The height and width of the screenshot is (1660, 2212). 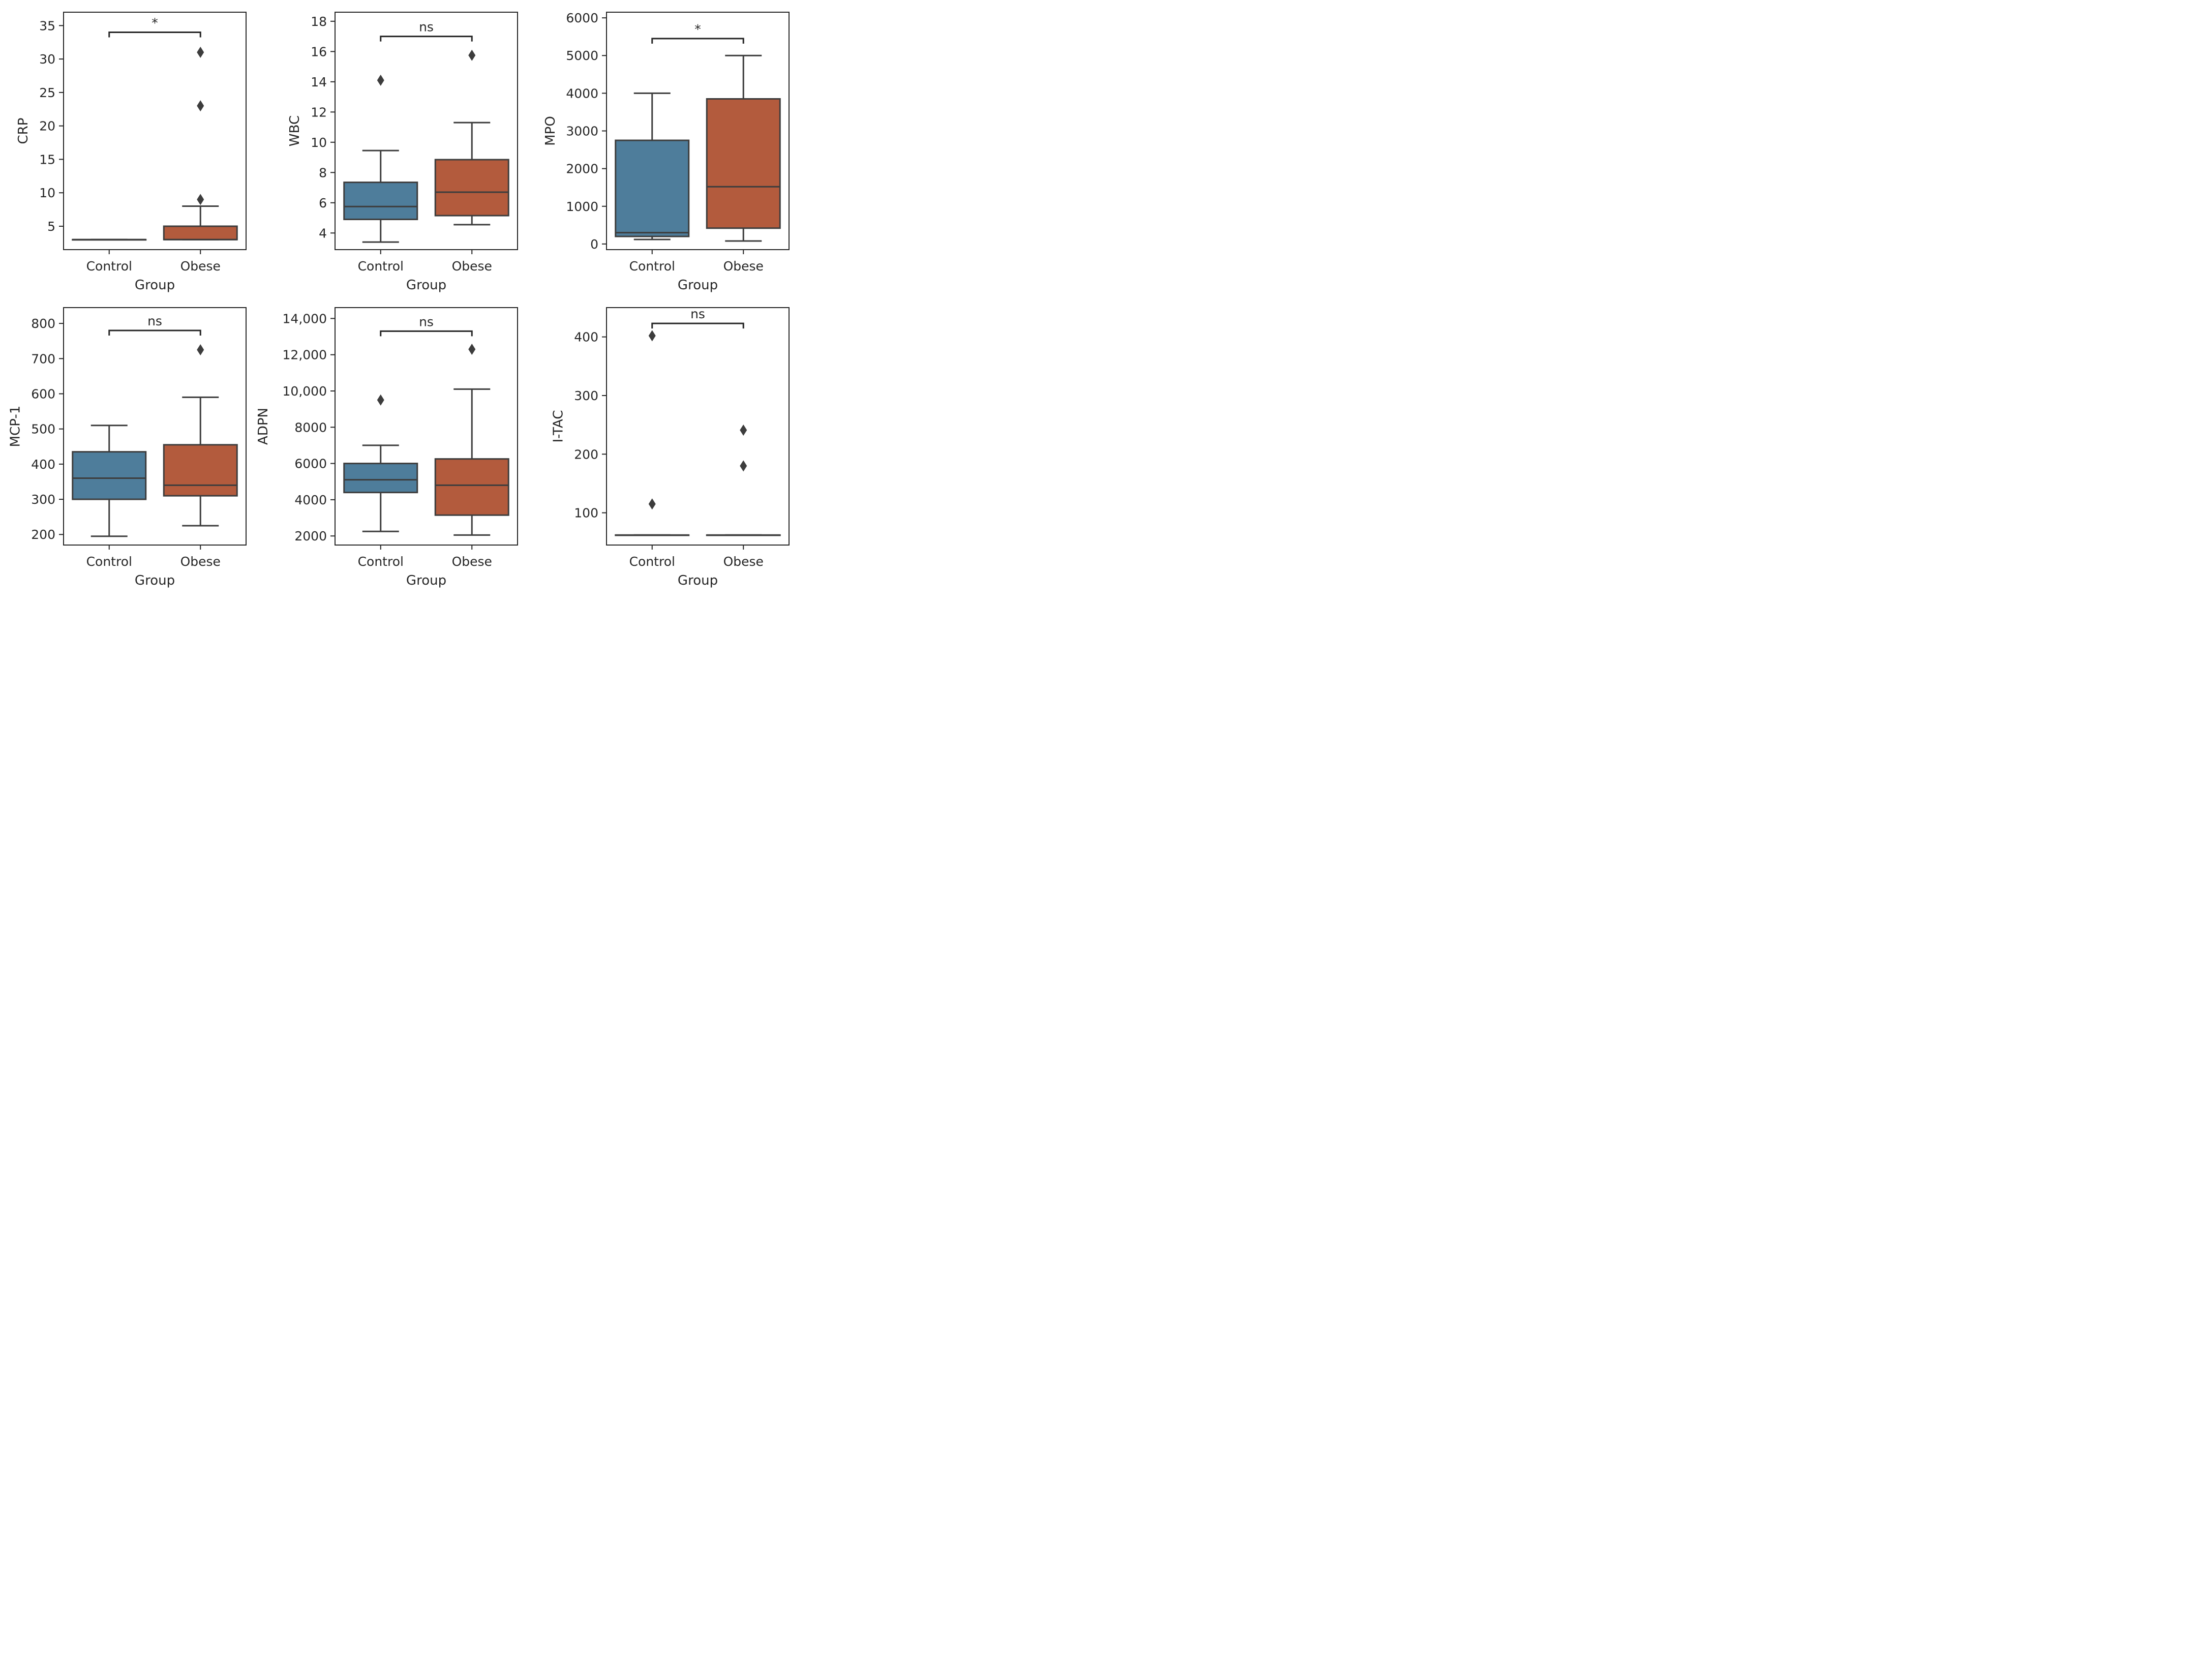 What do you see at coordinates (319, 82) in the screenshot?
I see `y-tick-label: 14` at bounding box center [319, 82].